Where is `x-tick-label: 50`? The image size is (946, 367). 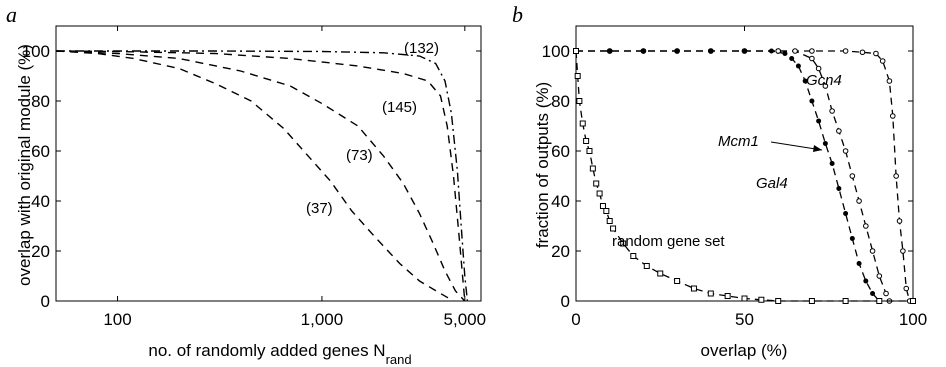
x-tick-label: 50 is located at coordinates (744, 319).